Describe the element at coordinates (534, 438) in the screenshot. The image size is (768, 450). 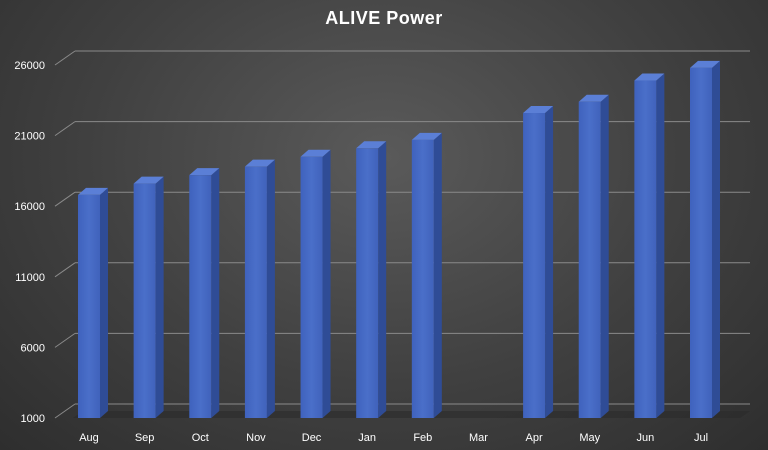
I see `x-tick-label: Apr` at that location.